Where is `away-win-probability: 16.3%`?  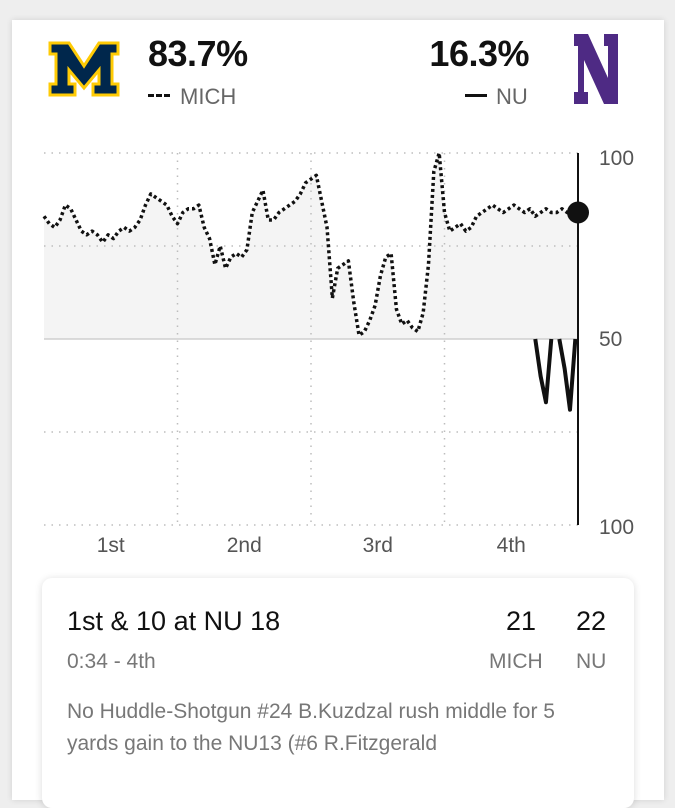
away-win-probability: 16.3% is located at coordinates (479, 53).